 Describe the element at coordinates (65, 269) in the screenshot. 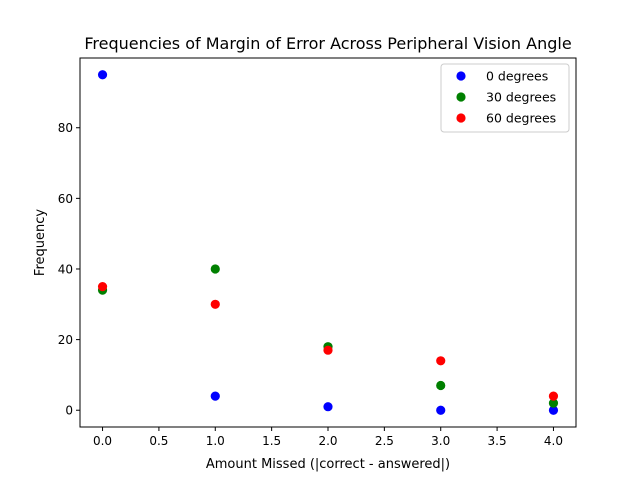

I see `y-tick-label: 40` at that location.